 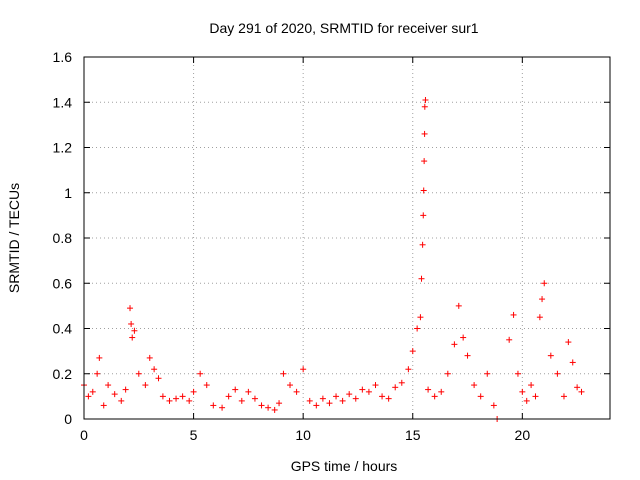 I want to click on x-tick-label: 10, so click(x=303, y=435).